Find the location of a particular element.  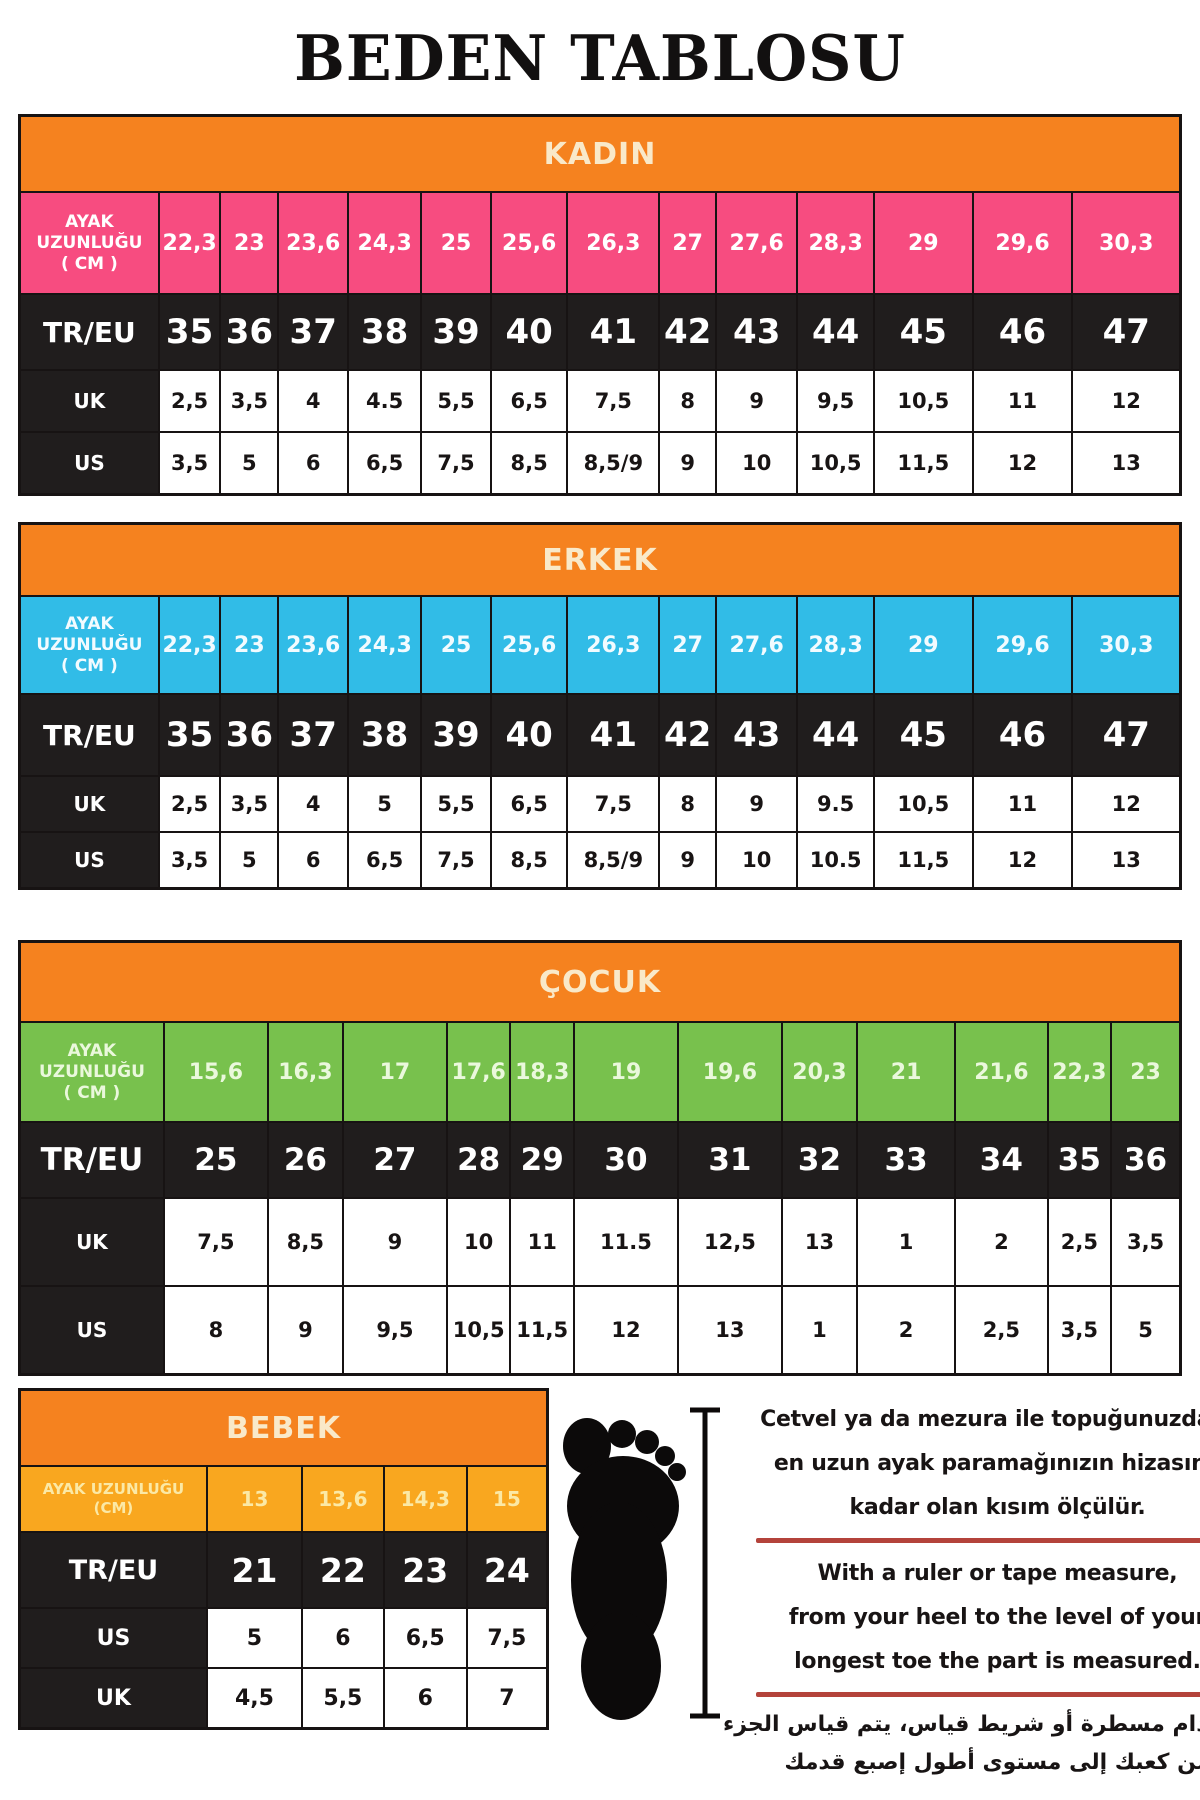

red-underline is located at coordinates (977, 1694).